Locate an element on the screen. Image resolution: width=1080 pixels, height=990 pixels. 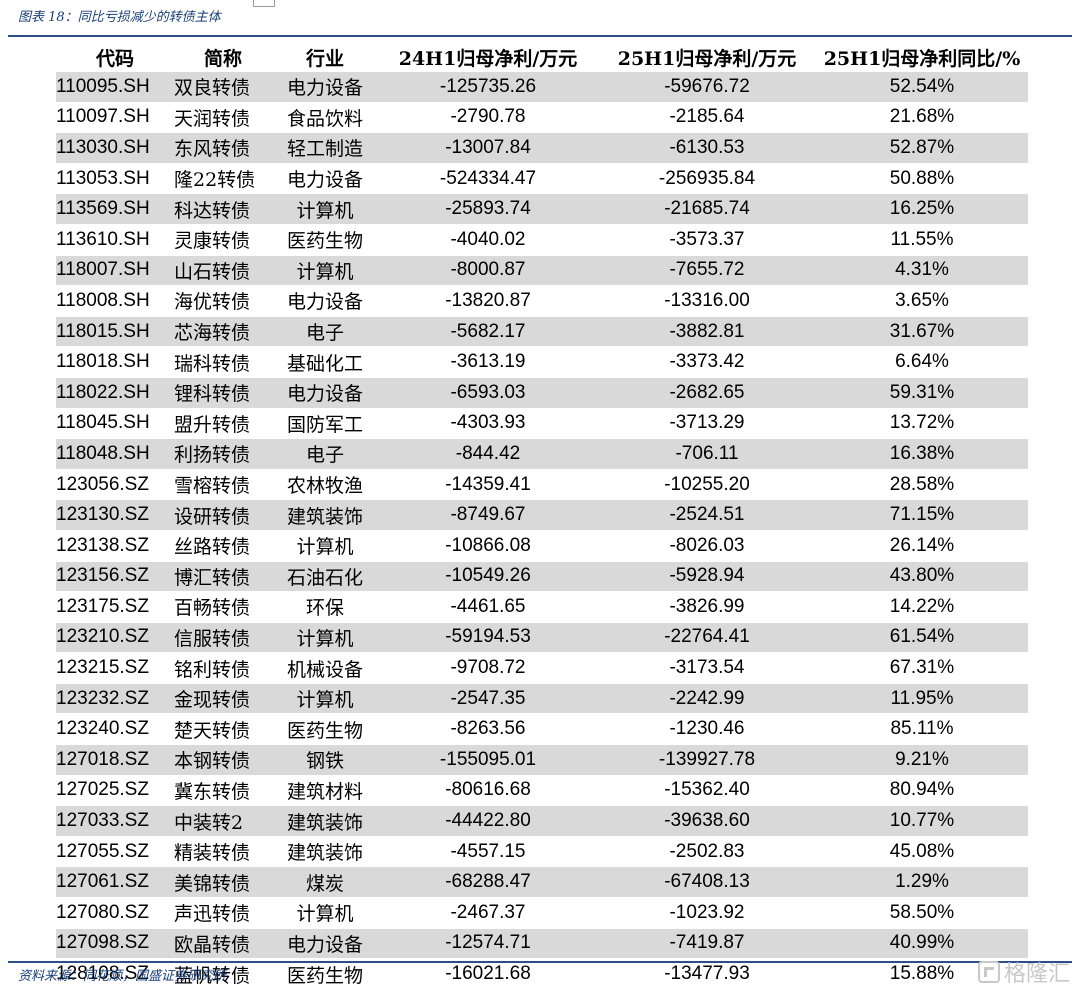
cell-code: 118048.SH is located at coordinates (115, 454).